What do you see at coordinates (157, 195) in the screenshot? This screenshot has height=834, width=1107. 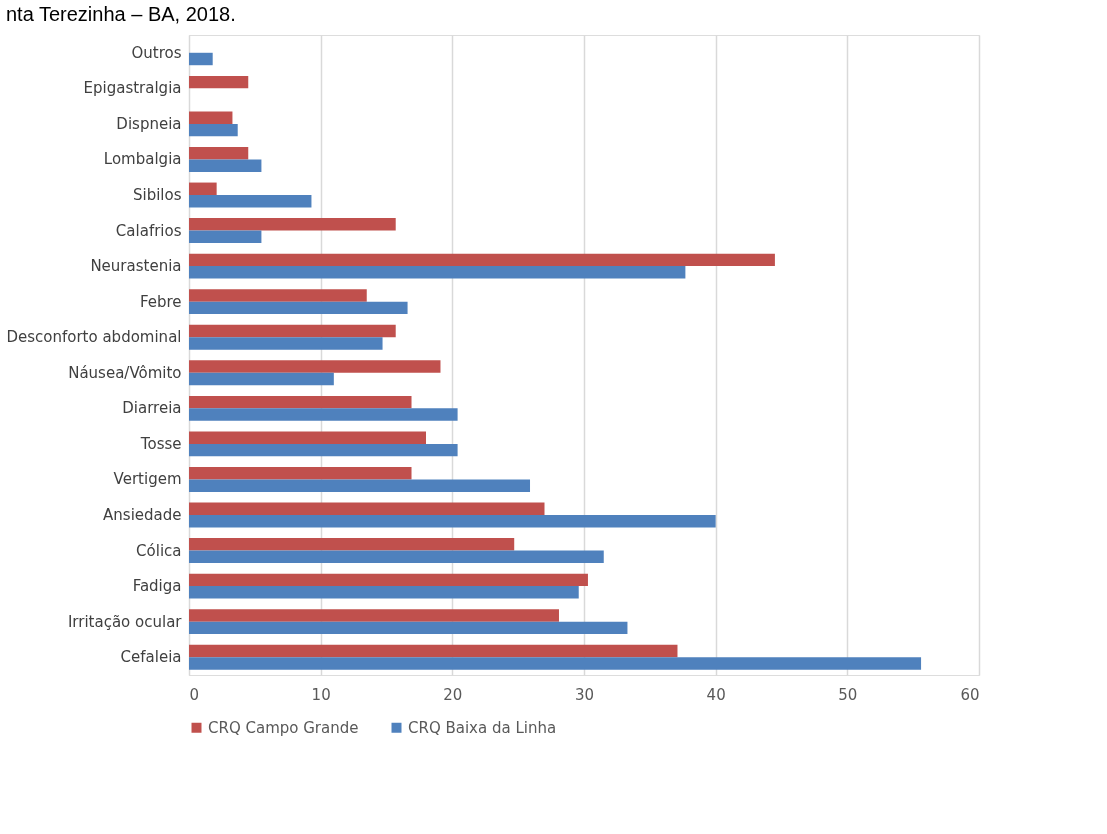 I see `y-tick-label: Sibilos` at bounding box center [157, 195].